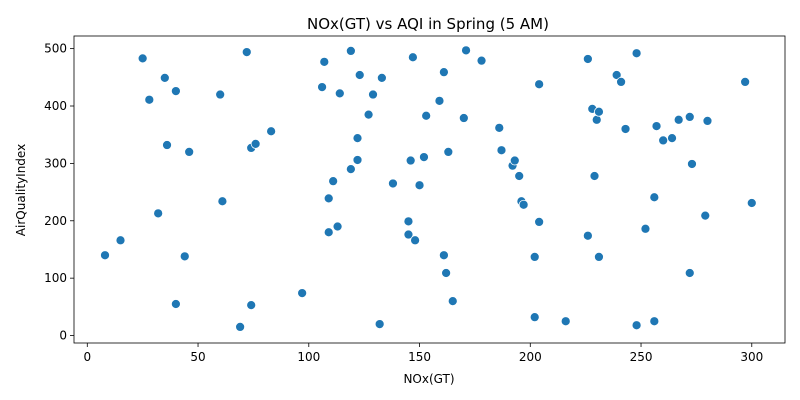 This screenshot has height=400, width=800. What do you see at coordinates (55, 221) in the screenshot?
I see `y-tick-label: 200` at bounding box center [55, 221].